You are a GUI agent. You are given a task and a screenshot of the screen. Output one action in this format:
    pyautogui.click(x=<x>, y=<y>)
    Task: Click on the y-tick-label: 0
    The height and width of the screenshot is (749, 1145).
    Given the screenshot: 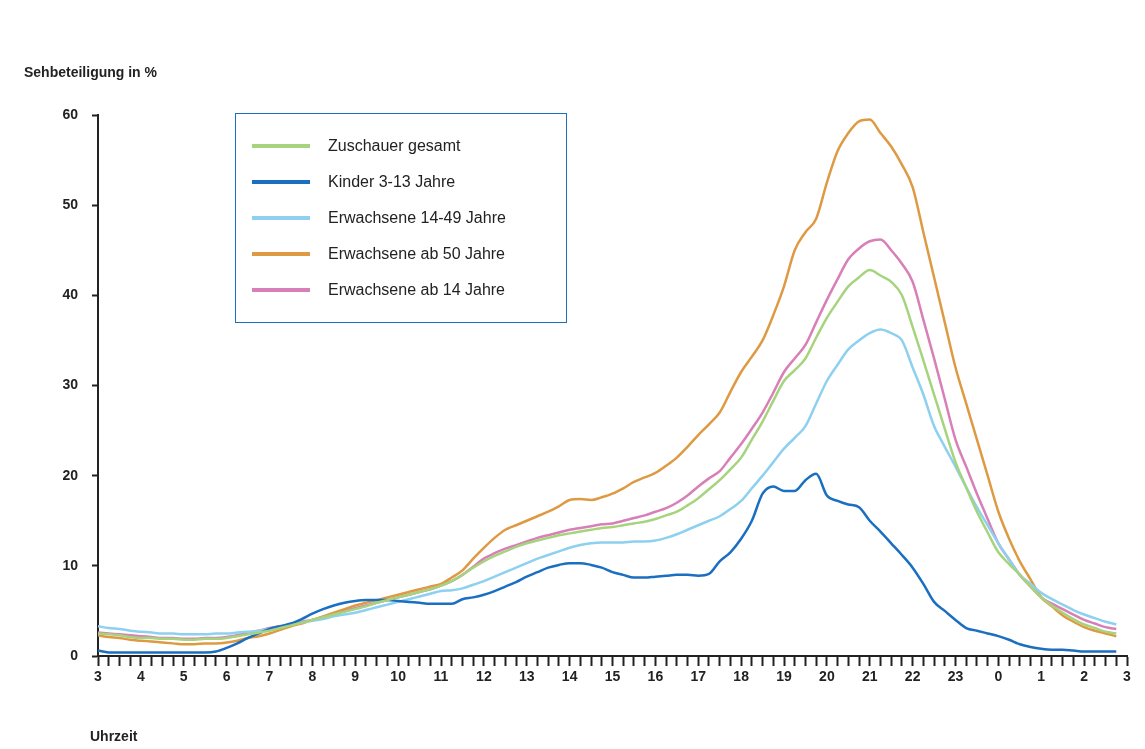 What is the action you would take?
    pyautogui.click(x=74, y=654)
    